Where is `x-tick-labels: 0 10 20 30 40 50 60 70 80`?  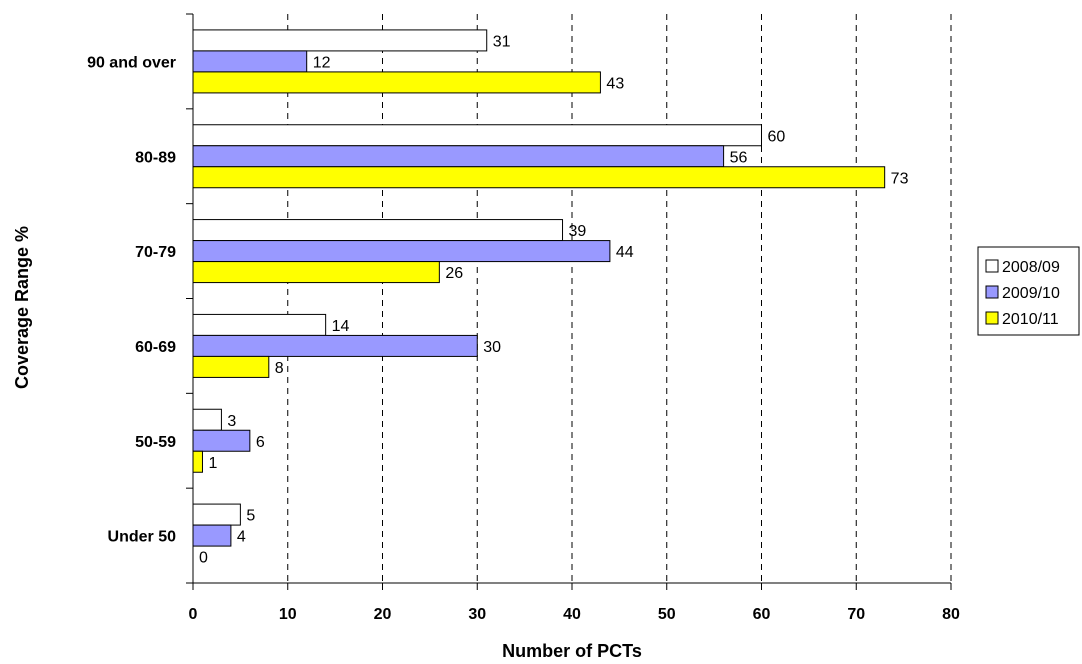 x-tick-labels: 0 10 20 30 40 50 60 70 80 is located at coordinates (574, 614).